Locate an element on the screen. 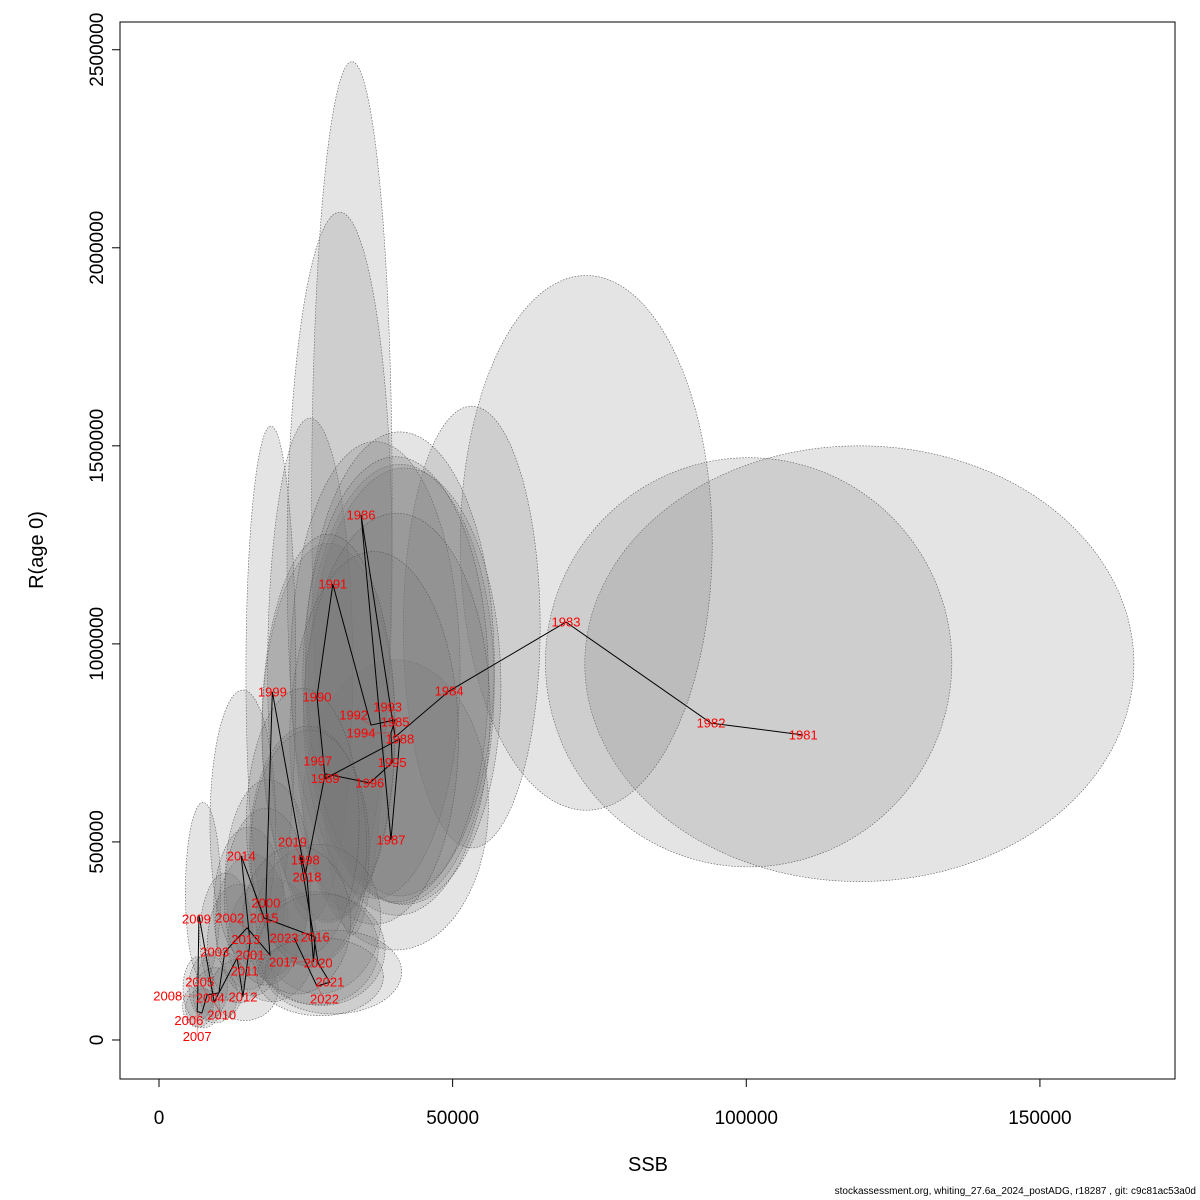 The width and height of the screenshot is (1200, 1200). leader-line-1993 is located at coordinates (391, 713).